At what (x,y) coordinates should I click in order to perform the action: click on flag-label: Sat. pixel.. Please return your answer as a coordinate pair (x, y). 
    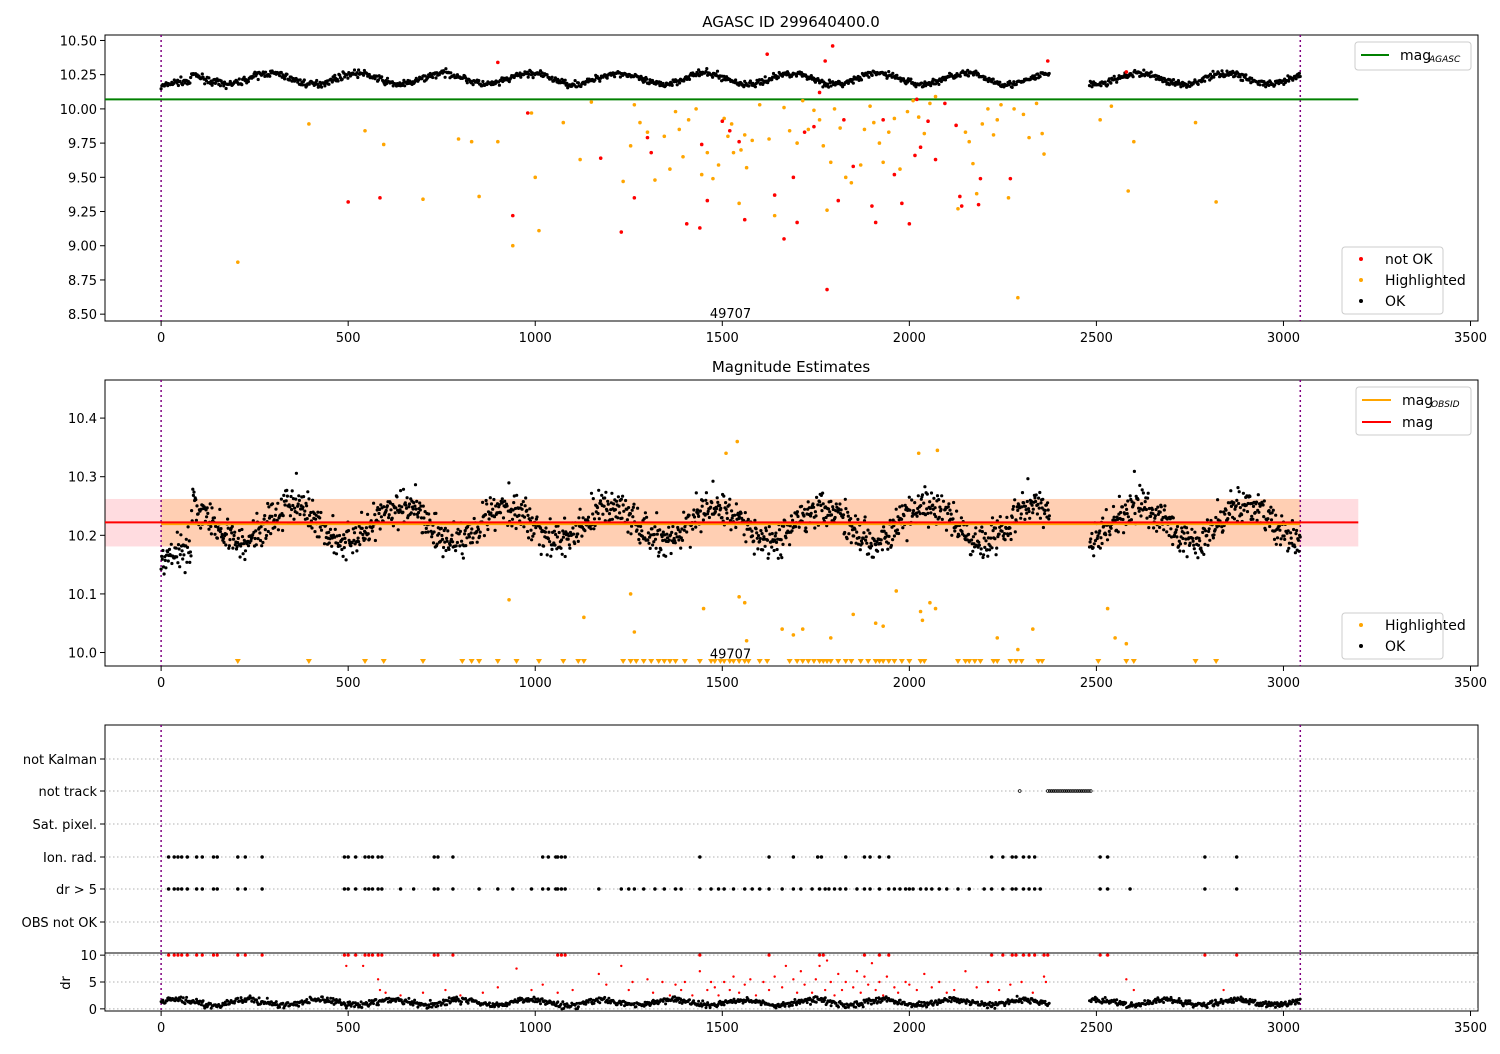
    Looking at the image, I should click on (65, 825).